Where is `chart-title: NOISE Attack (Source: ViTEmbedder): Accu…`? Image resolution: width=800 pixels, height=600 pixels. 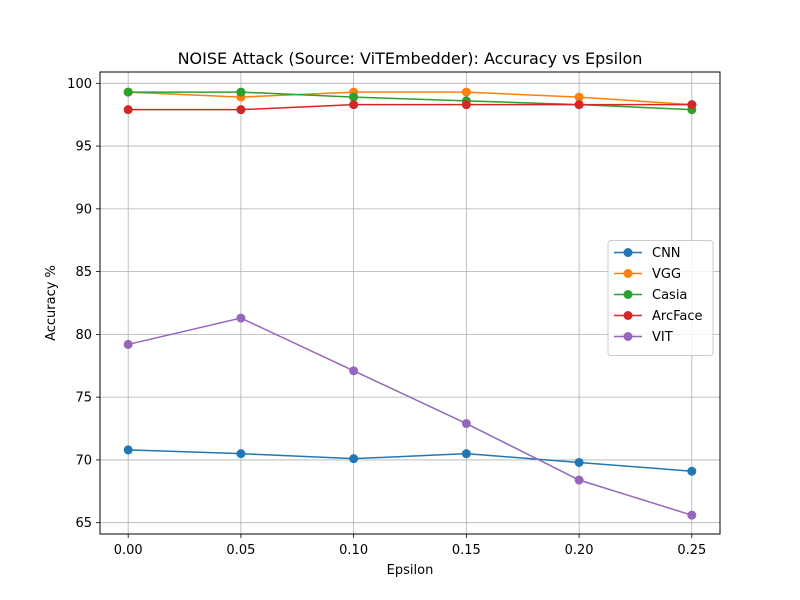
chart-title: NOISE Attack (Source: ViTEmbedder): Accu… is located at coordinates (410, 58).